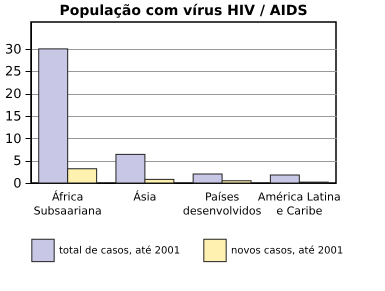  What do you see at coordinates (68, 204) in the screenshot?
I see `x-tick-label: África Subsaariana` at bounding box center [68, 204].